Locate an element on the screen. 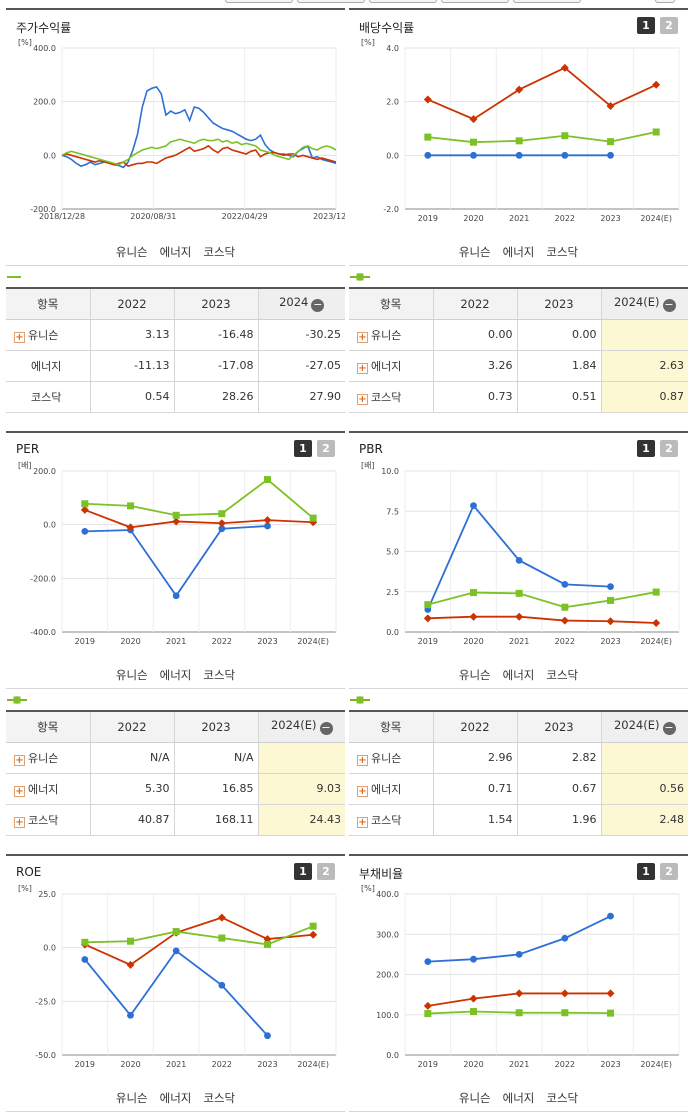  y-tick-label: 5.0 is located at coordinates (392, 552).